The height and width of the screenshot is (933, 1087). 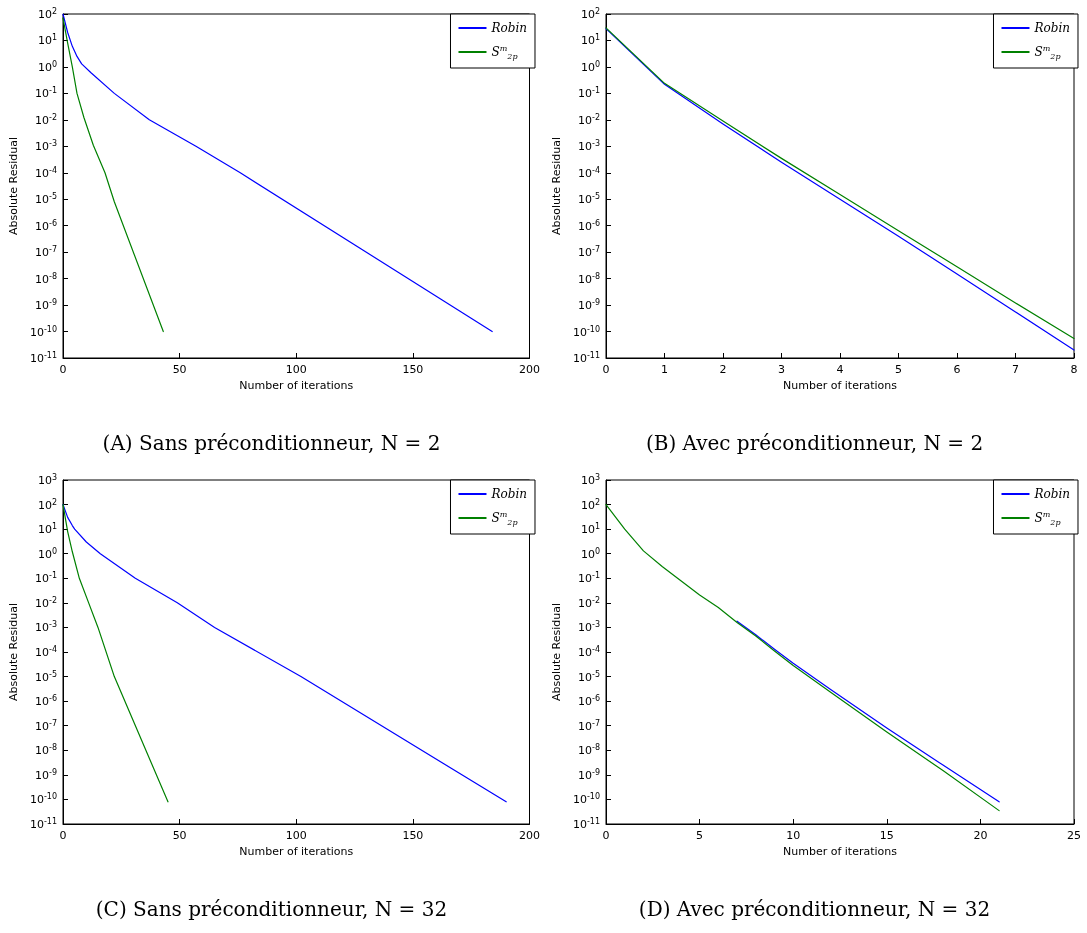 What do you see at coordinates (781, 369) in the screenshot?
I see `x-tick-label: 3` at bounding box center [781, 369].